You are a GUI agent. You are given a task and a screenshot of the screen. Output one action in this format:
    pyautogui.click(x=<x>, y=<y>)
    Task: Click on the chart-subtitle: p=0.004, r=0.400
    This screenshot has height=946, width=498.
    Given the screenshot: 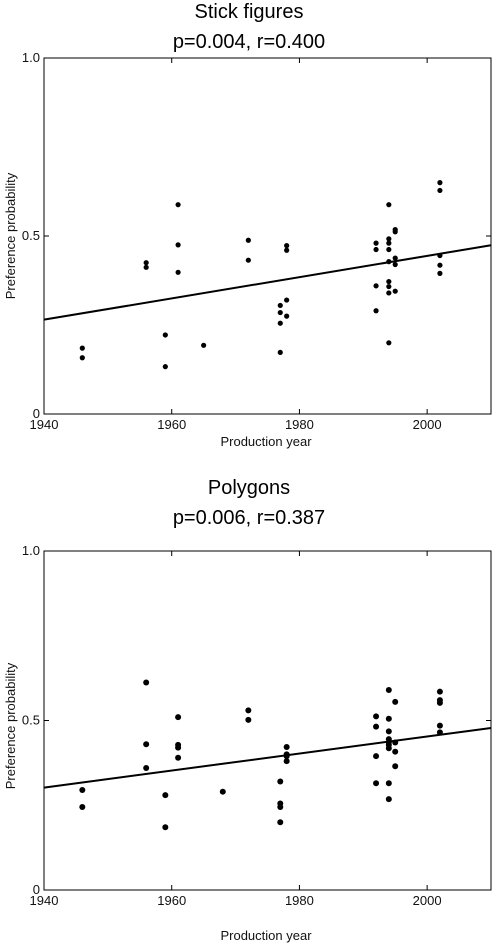 What is the action you would take?
    pyautogui.click(x=249, y=42)
    